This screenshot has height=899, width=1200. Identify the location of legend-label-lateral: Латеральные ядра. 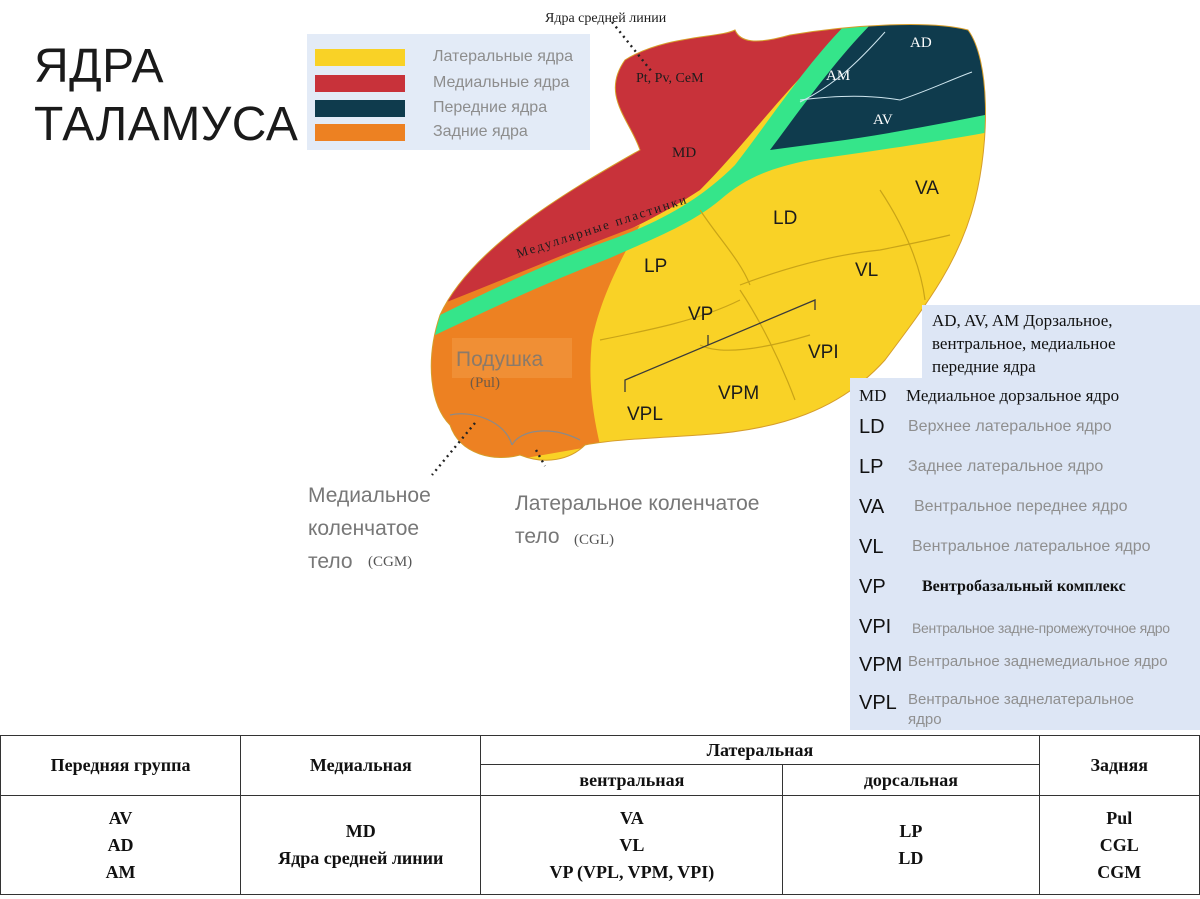
(503, 56).